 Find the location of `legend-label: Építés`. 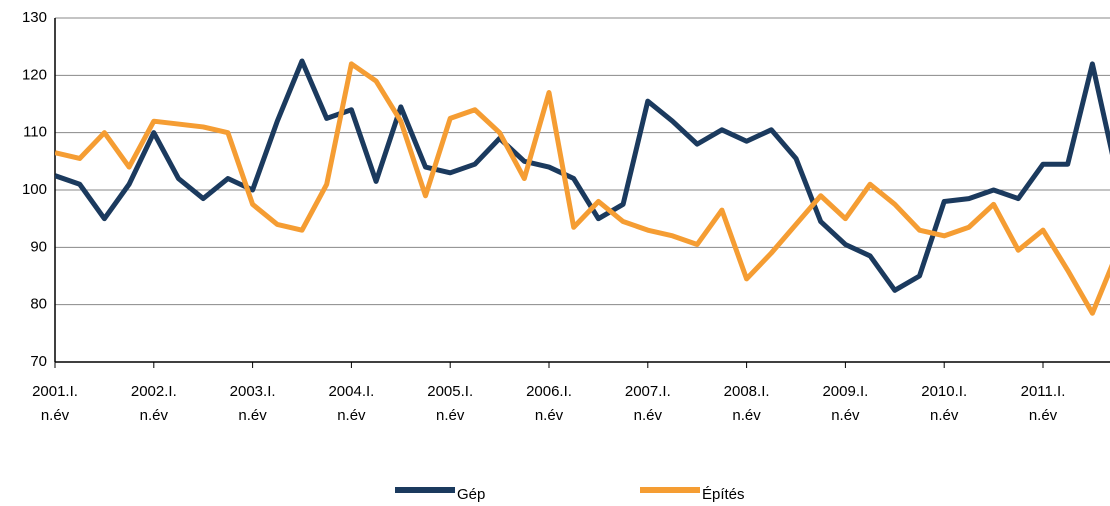

legend-label: Építés is located at coordinates (723, 494).